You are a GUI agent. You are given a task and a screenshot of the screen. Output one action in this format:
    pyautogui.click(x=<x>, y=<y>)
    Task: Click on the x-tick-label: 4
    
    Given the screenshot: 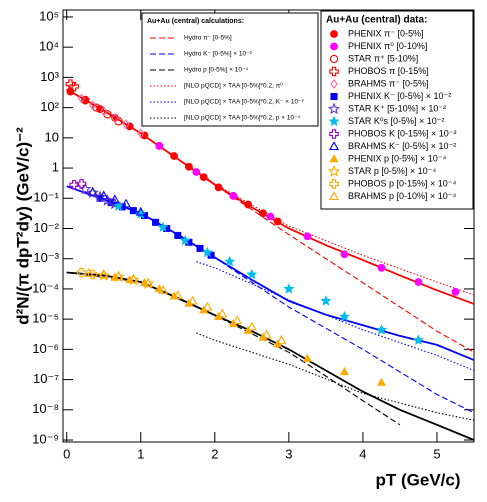 What is the action you would take?
    pyautogui.click(x=362, y=453)
    